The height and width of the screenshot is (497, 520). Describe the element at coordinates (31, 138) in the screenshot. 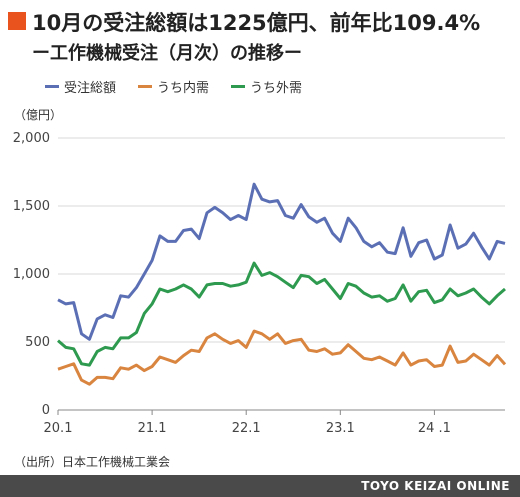

I see `y-tick-label: 2,000` at that location.